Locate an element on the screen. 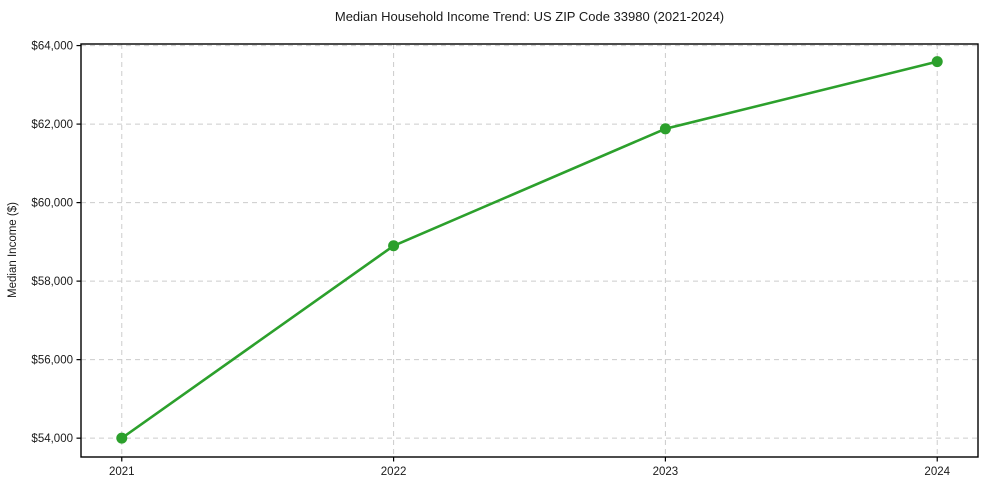 This screenshot has height=490, width=989. y-tick-label: $60,000 is located at coordinates (52, 204).